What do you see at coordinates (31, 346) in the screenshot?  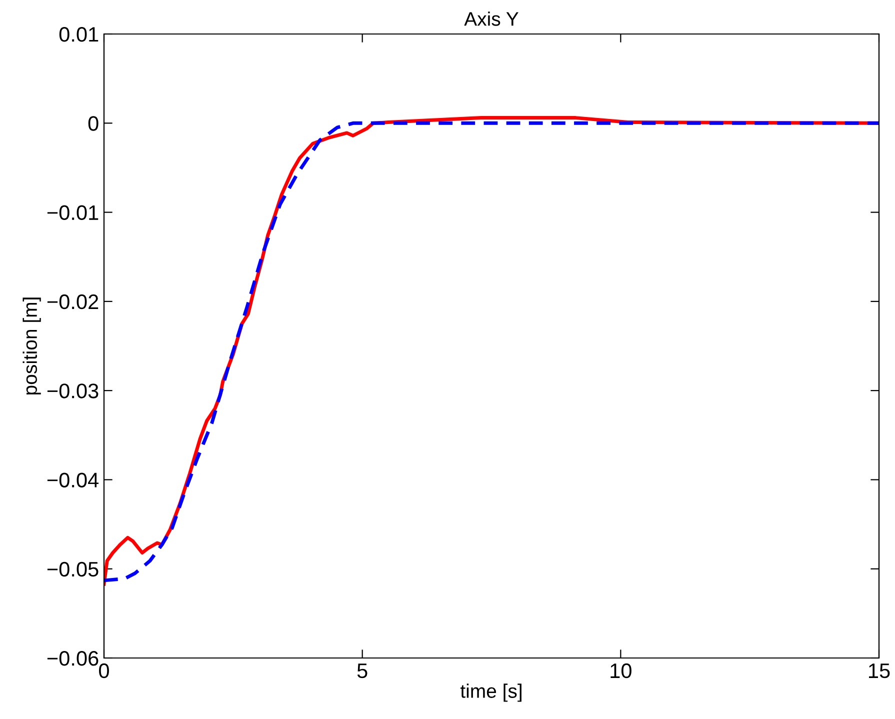 I see `y-axis-title: position [m]` at bounding box center [31, 346].